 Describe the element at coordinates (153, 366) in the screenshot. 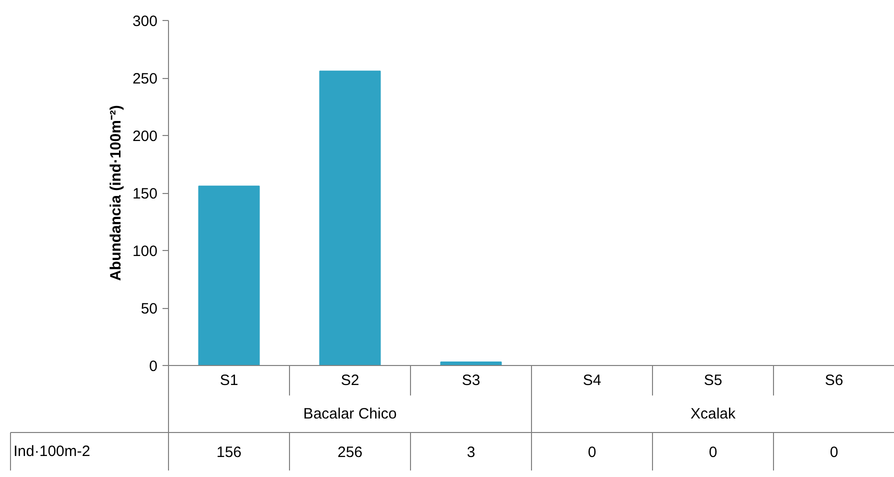

I see `y-tick-label: 0` at that location.